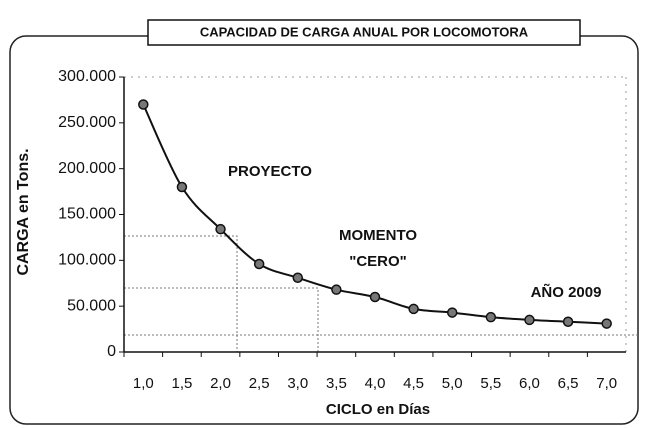  Describe the element at coordinates (297, 383) in the screenshot. I see `x-tick-label: 3,0` at that location.